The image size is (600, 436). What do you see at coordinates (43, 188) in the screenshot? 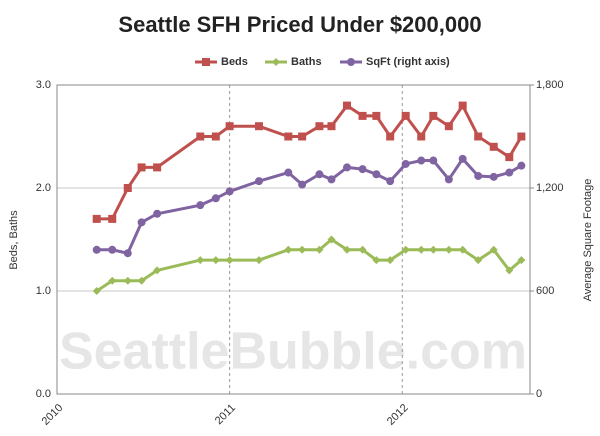
I see `y-tick-label: 2.0` at bounding box center [43, 188].